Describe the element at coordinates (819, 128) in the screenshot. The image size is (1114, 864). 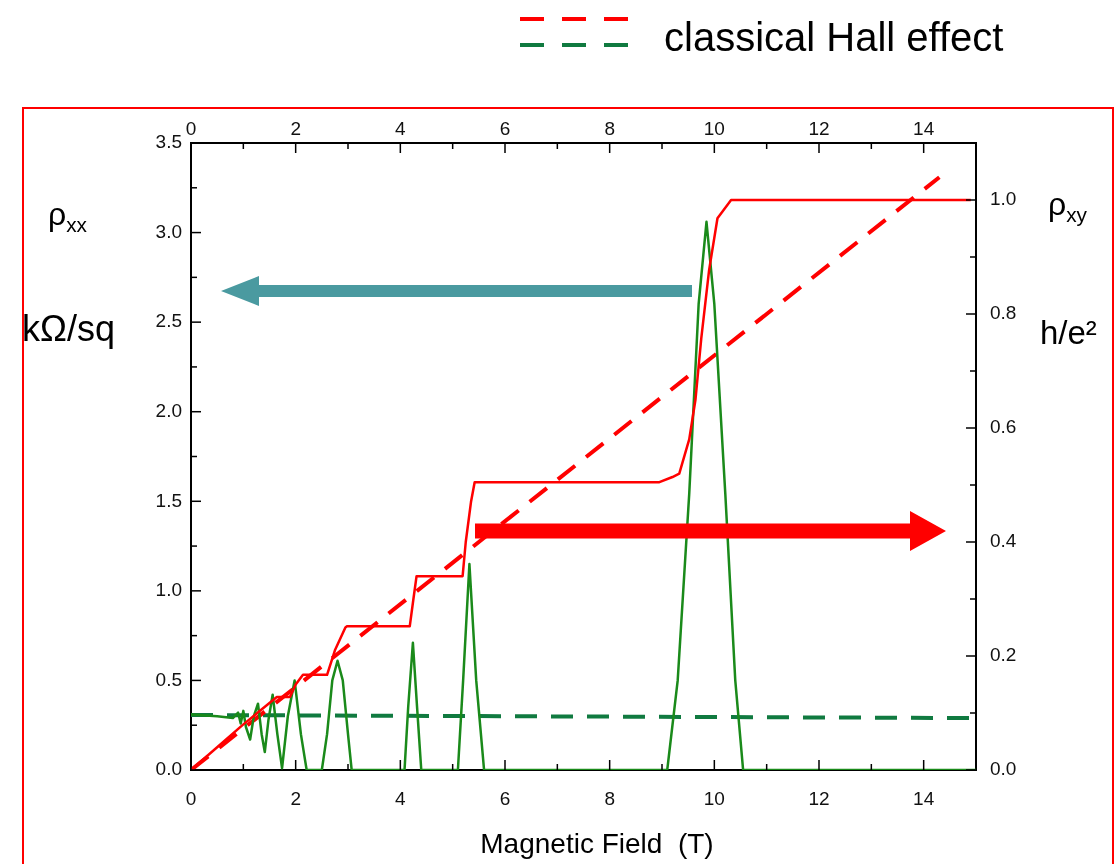
I see `x-tick-label: 12` at that location.